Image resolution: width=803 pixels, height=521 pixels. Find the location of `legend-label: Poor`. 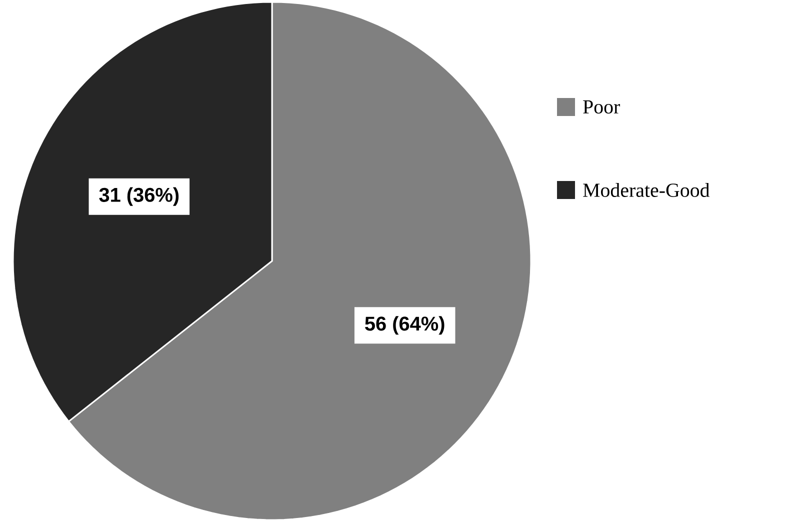

legend-label: Poor is located at coordinates (601, 107).